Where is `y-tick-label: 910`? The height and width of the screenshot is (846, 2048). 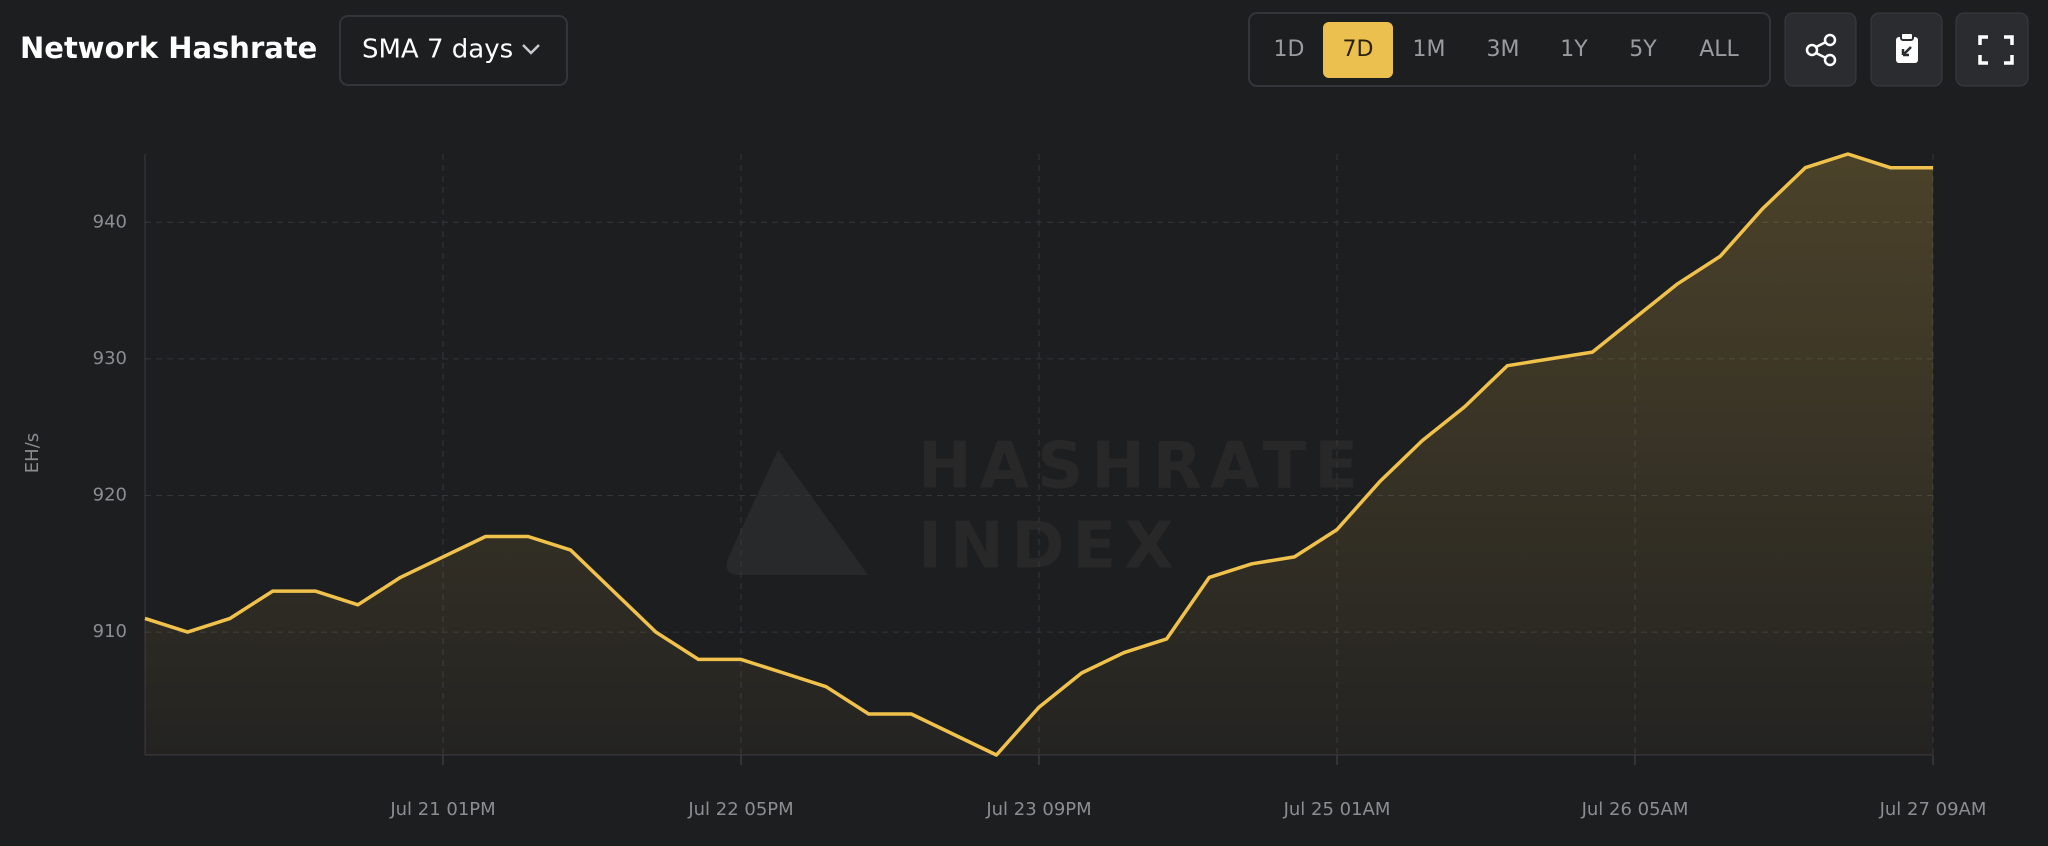 y-tick-label: 910 is located at coordinates (110, 631).